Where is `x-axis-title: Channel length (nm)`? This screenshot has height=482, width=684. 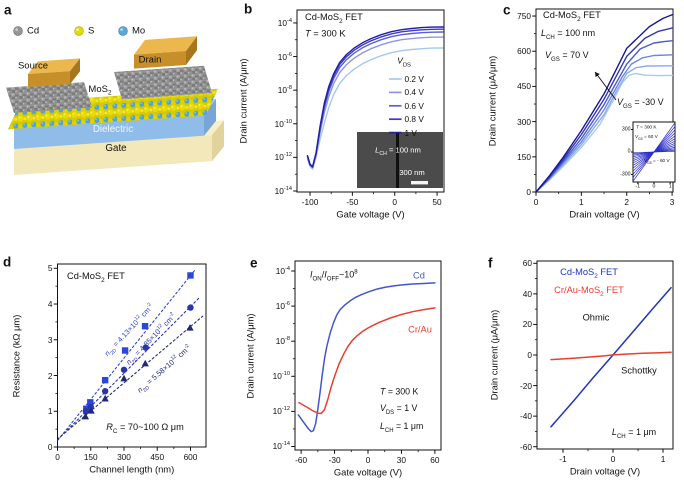
x-axis-title: Channel length (nm) is located at coordinates (132, 469).